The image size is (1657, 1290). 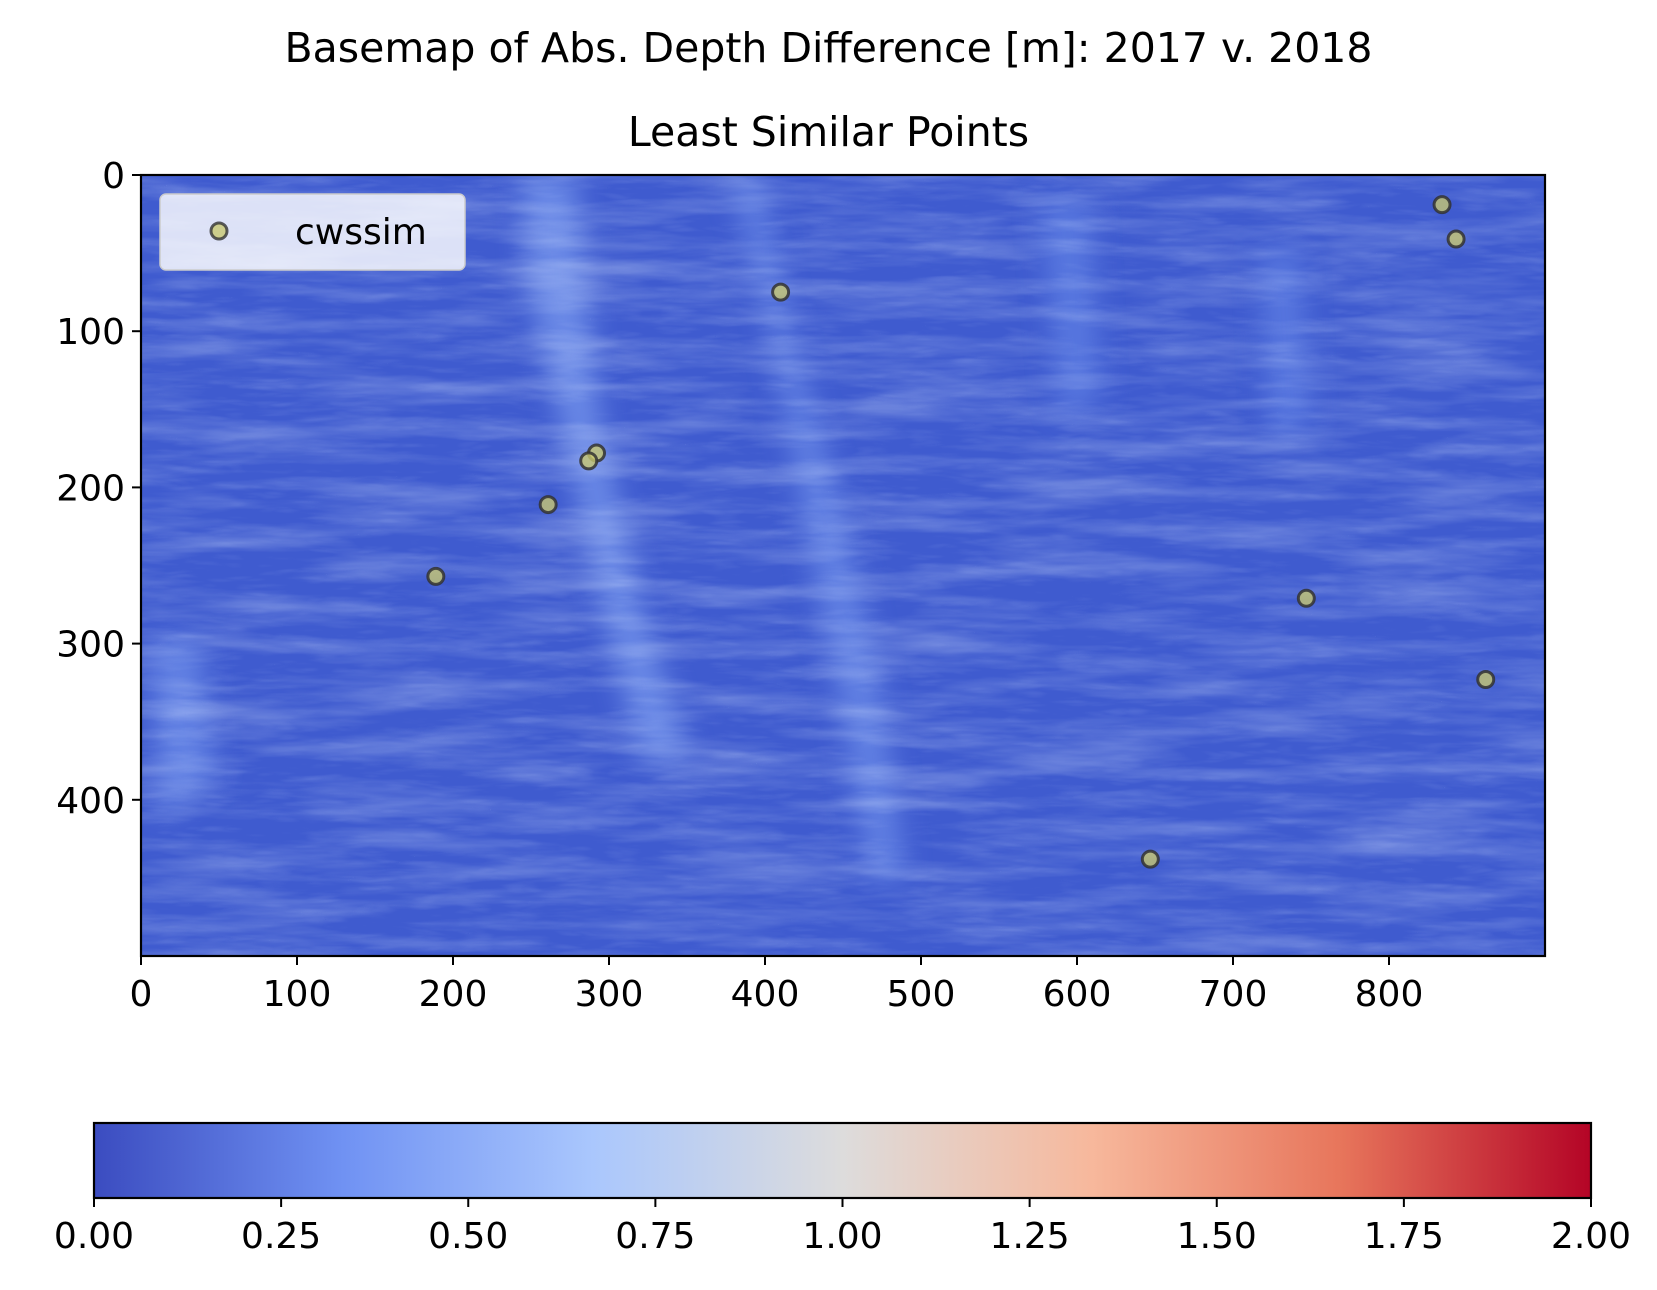 I want to click on colorbar-tick-label: 1.50, so click(x=1217, y=1236).